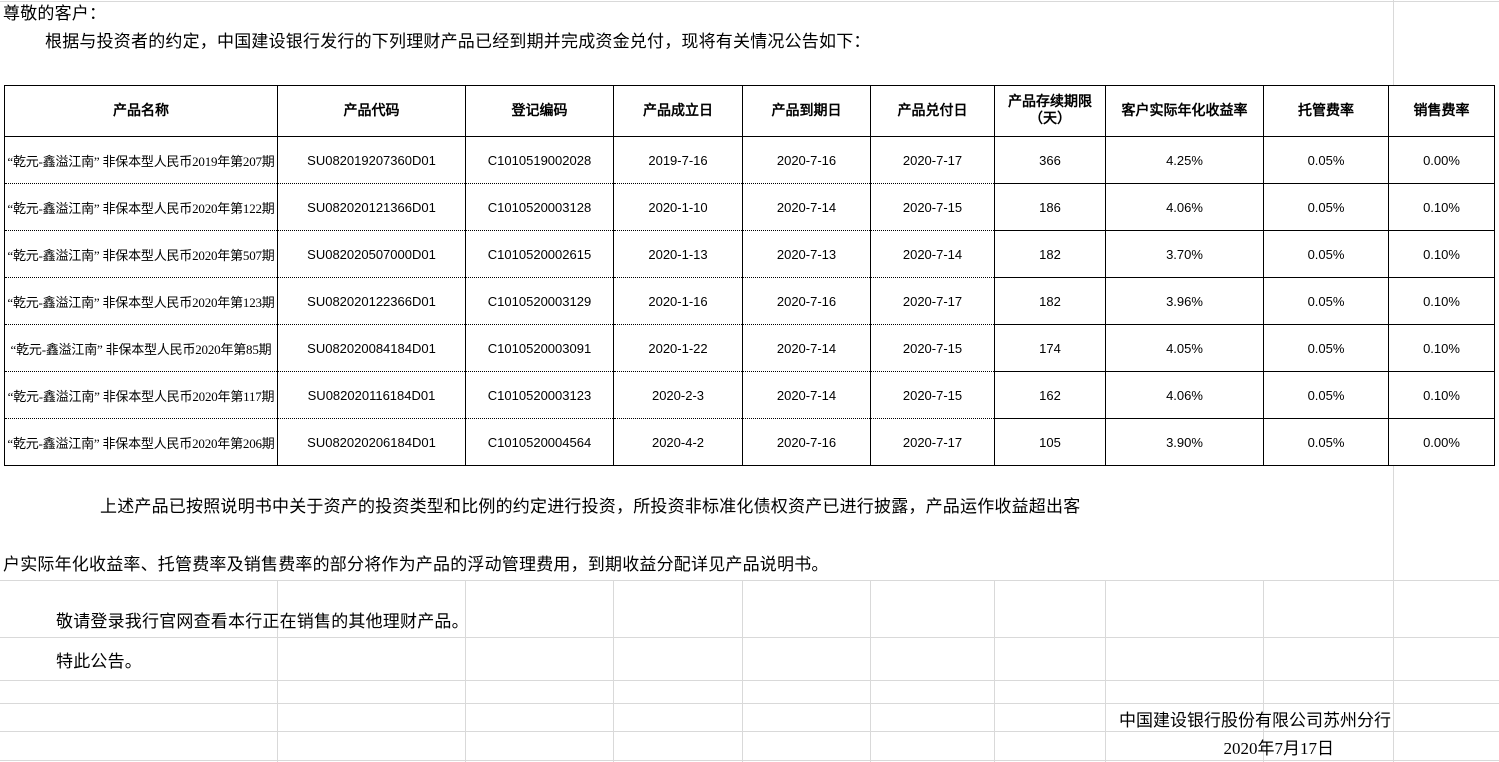 The width and height of the screenshot is (1499, 762). What do you see at coordinates (141, 207) in the screenshot?
I see `cell-product-name: “乾元-鑫溢江南” 非保本型人民币2020年第122期` at bounding box center [141, 207].